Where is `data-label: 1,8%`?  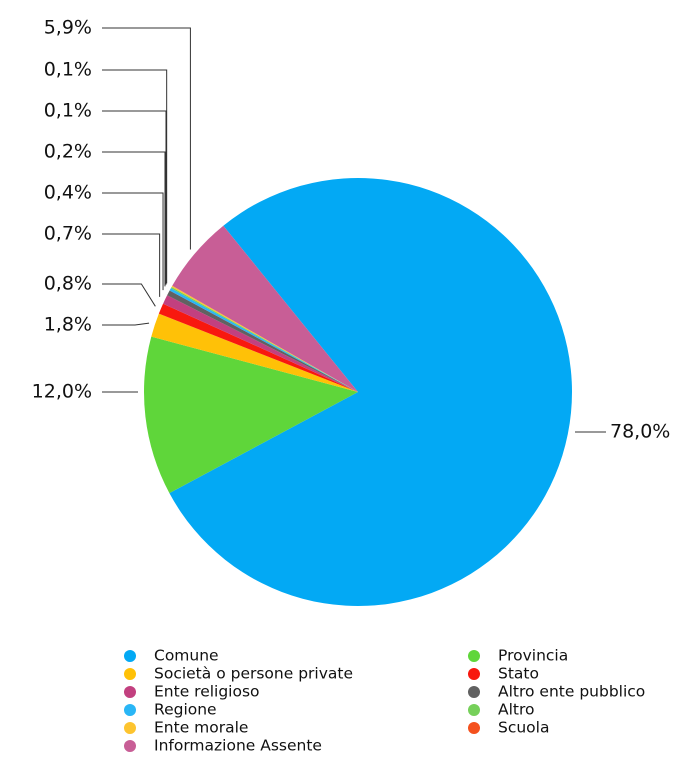 data-label: 1,8% is located at coordinates (68, 325).